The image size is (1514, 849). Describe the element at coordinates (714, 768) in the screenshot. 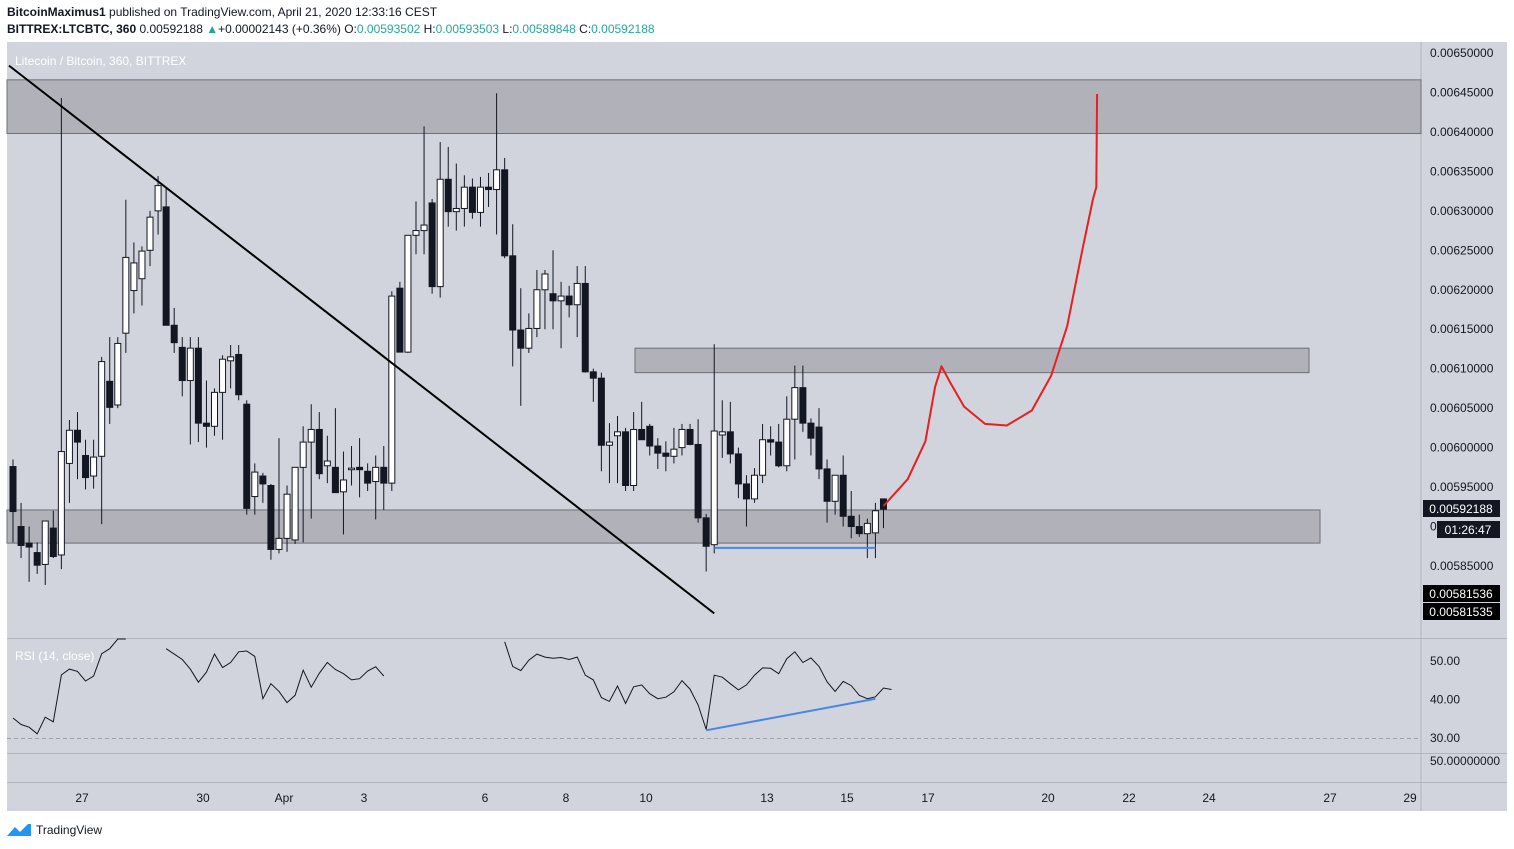

I see `empty-pane` at that location.